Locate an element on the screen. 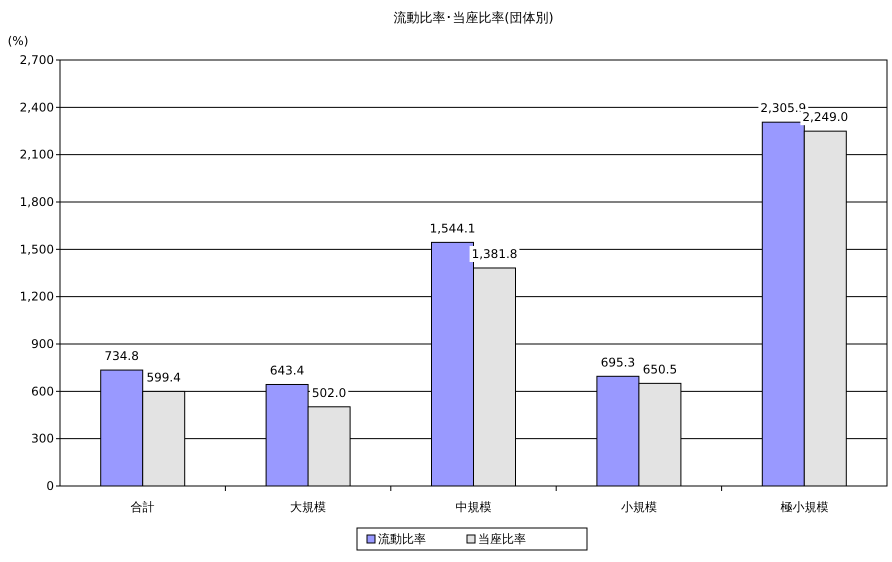 The height and width of the screenshot is (562, 892). y-tick-label: 2,400 is located at coordinates (37, 107).